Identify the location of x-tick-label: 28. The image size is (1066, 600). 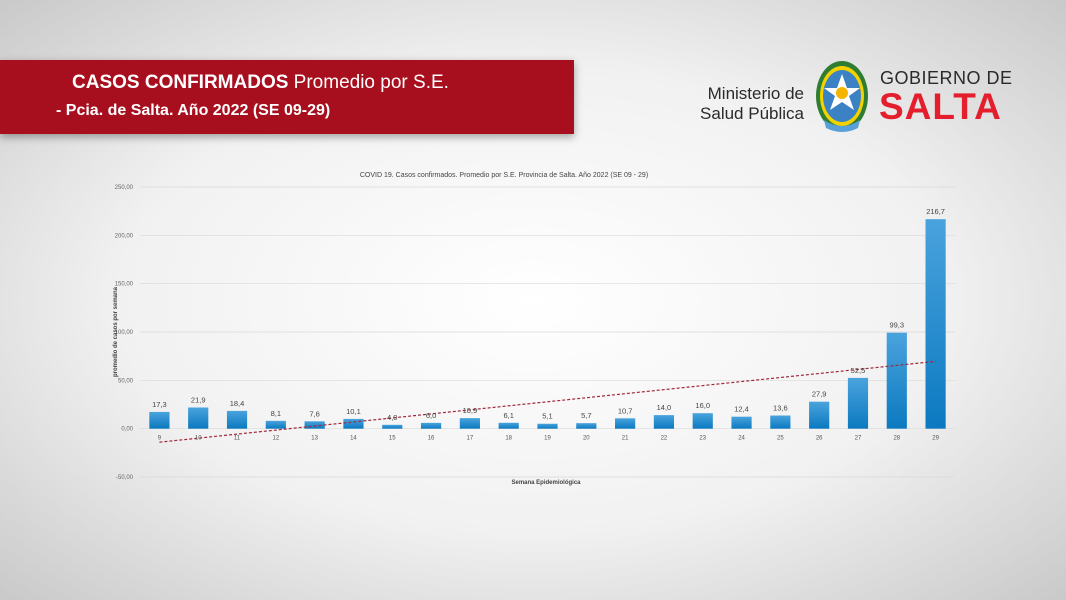
(896, 439).